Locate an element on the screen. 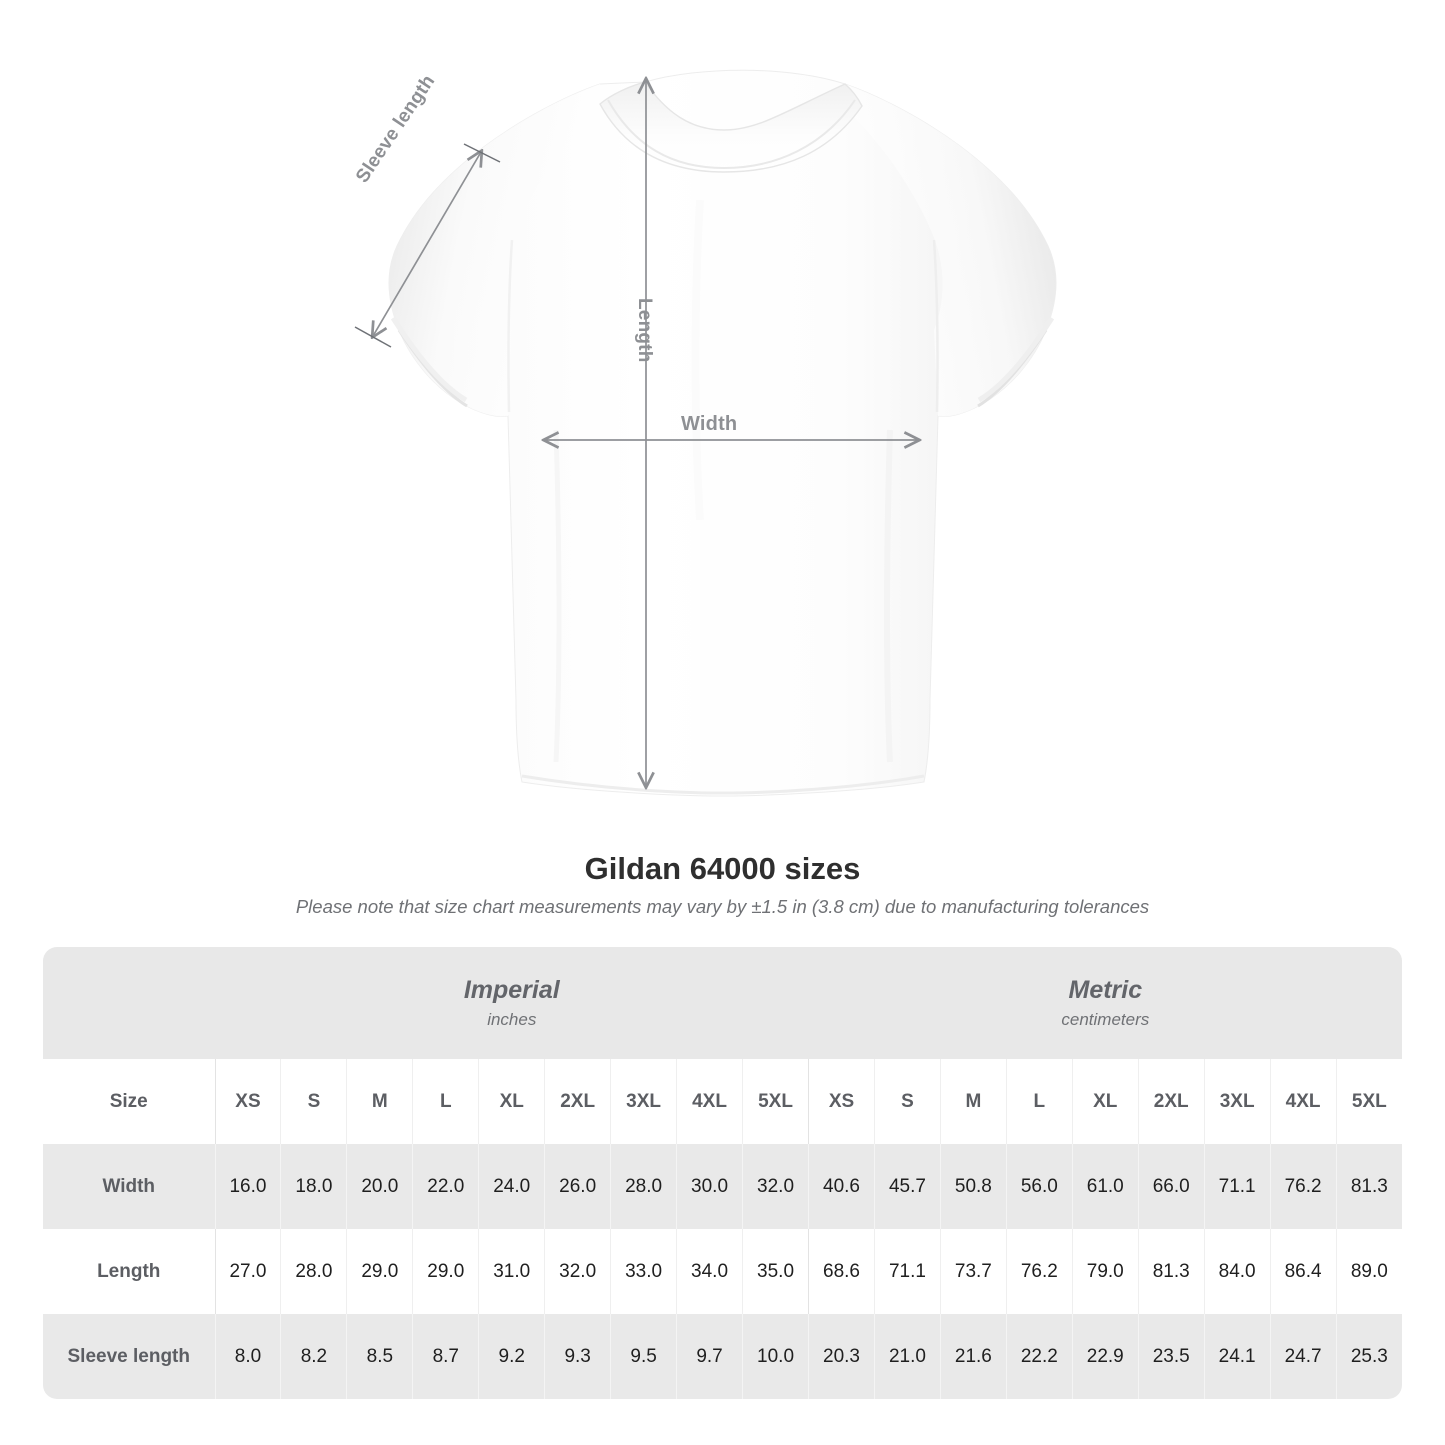 The height and width of the screenshot is (1445, 1445). width-label: Width is located at coordinates (709, 424).